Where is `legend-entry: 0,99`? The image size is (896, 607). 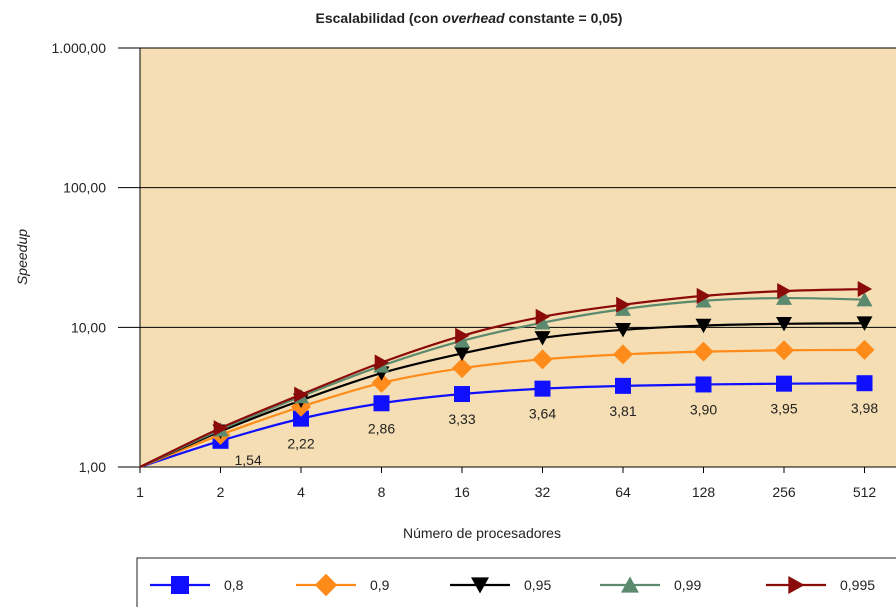
legend-entry: 0,99 is located at coordinates (650, 584).